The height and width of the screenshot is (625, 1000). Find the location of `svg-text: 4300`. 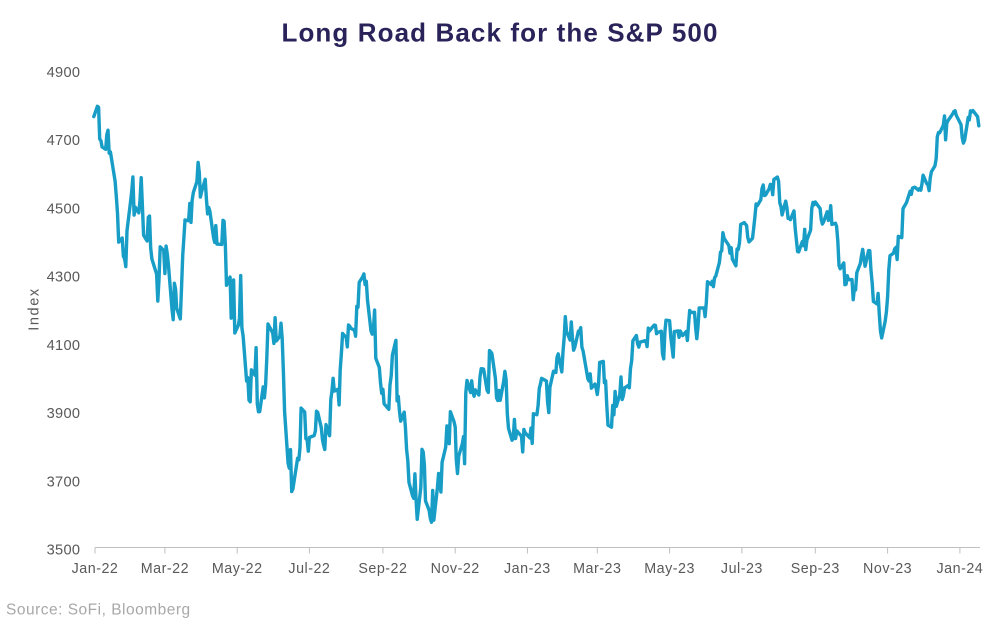

svg-text: 4300 is located at coordinates (64, 278).